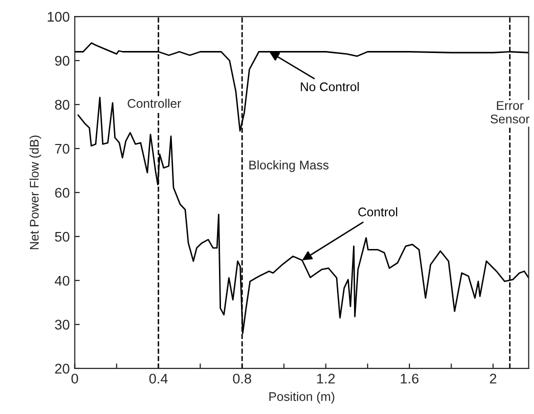 This screenshot has height=414, width=534. I want to click on x-tick-label: 2, so click(493, 379).